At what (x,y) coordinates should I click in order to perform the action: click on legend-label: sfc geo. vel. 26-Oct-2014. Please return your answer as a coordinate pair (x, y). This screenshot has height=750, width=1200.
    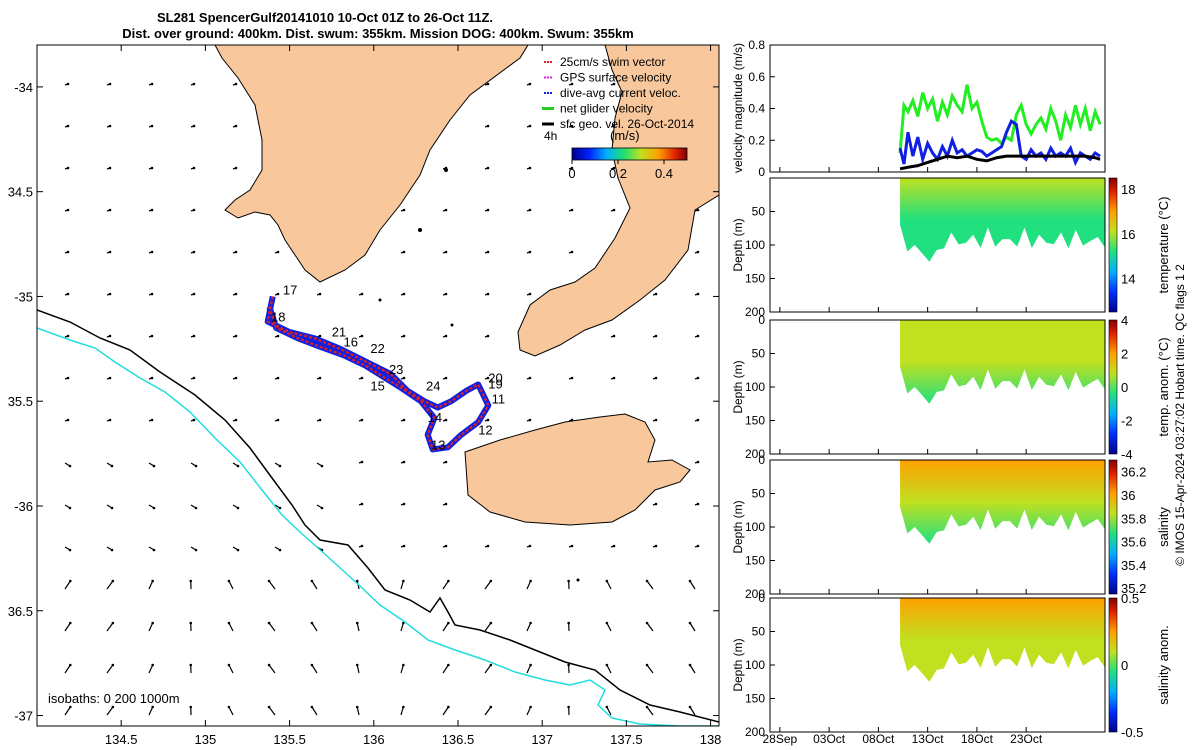
    Looking at the image, I should click on (627, 124).